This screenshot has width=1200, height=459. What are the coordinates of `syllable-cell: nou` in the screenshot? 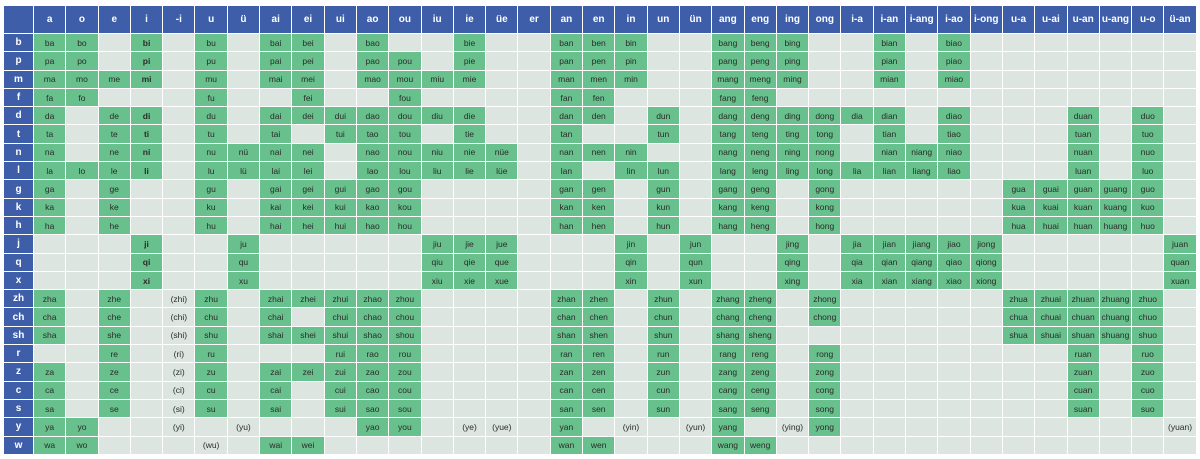 It's located at (405, 152).